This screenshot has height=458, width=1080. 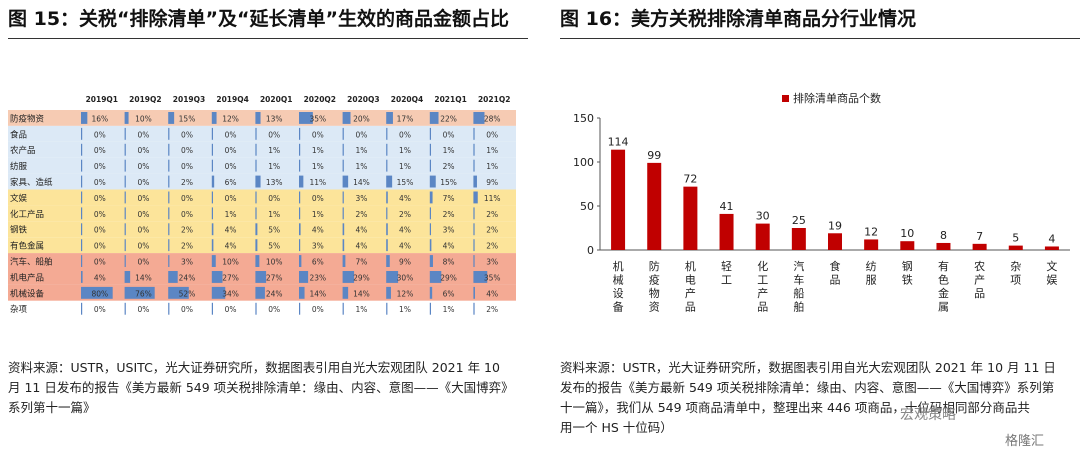 I want to click on x-category-label: 钢铁, so click(x=907, y=273).